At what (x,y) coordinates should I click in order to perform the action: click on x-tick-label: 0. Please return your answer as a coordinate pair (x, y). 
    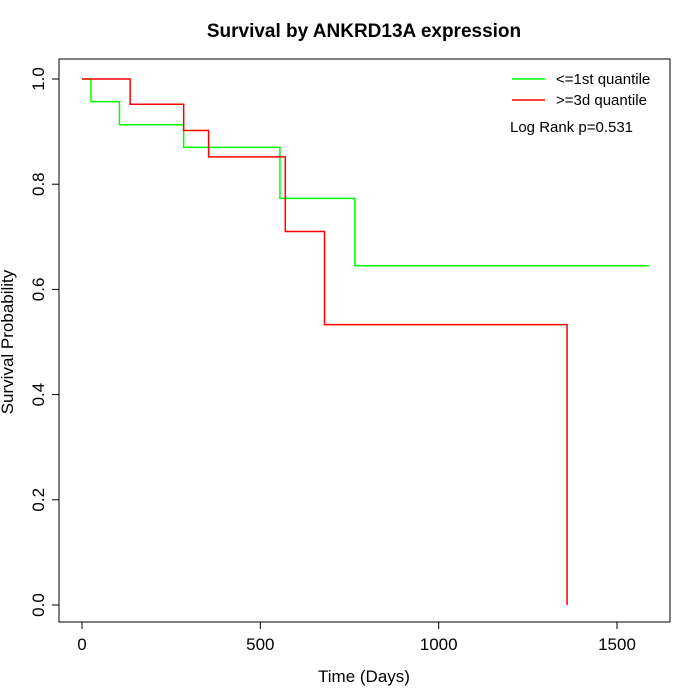
    Looking at the image, I should click on (81, 644).